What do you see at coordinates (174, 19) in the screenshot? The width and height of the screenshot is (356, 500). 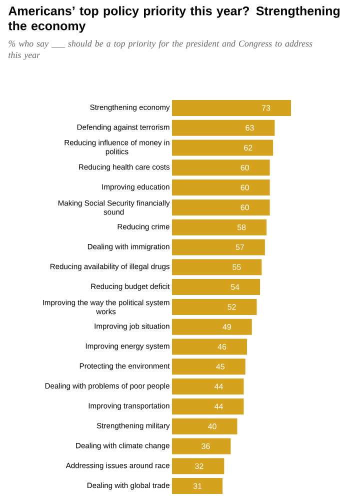 I see `chart-title: Americans’ top policy priority this year? Strengthening the economy` at bounding box center [174, 19].